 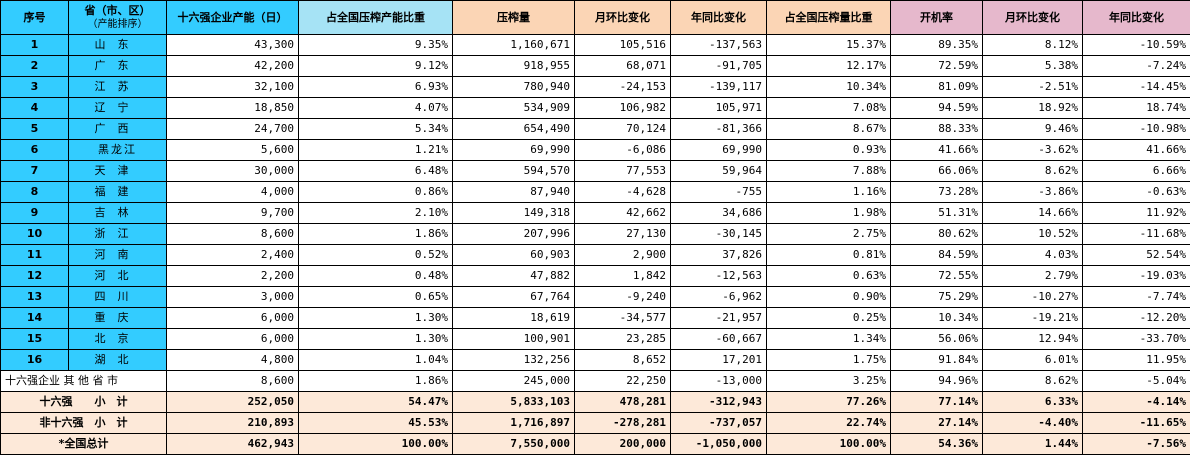 What do you see at coordinates (1136, 444) in the screenshot?
I see `summary-rate-yoy: -7.56%` at bounding box center [1136, 444].